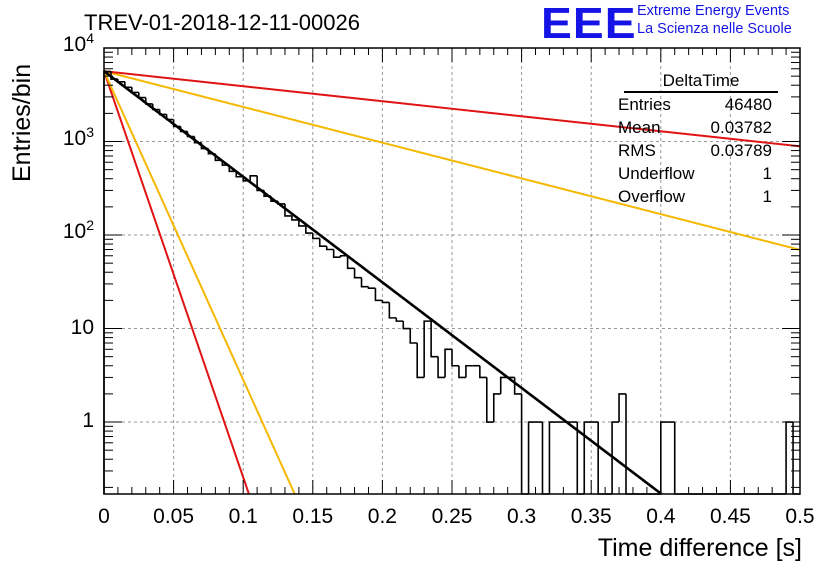 The height and width of the screenshot is (572, 836). I want to click on x-tick-label: 0.3, so click(521, 516).